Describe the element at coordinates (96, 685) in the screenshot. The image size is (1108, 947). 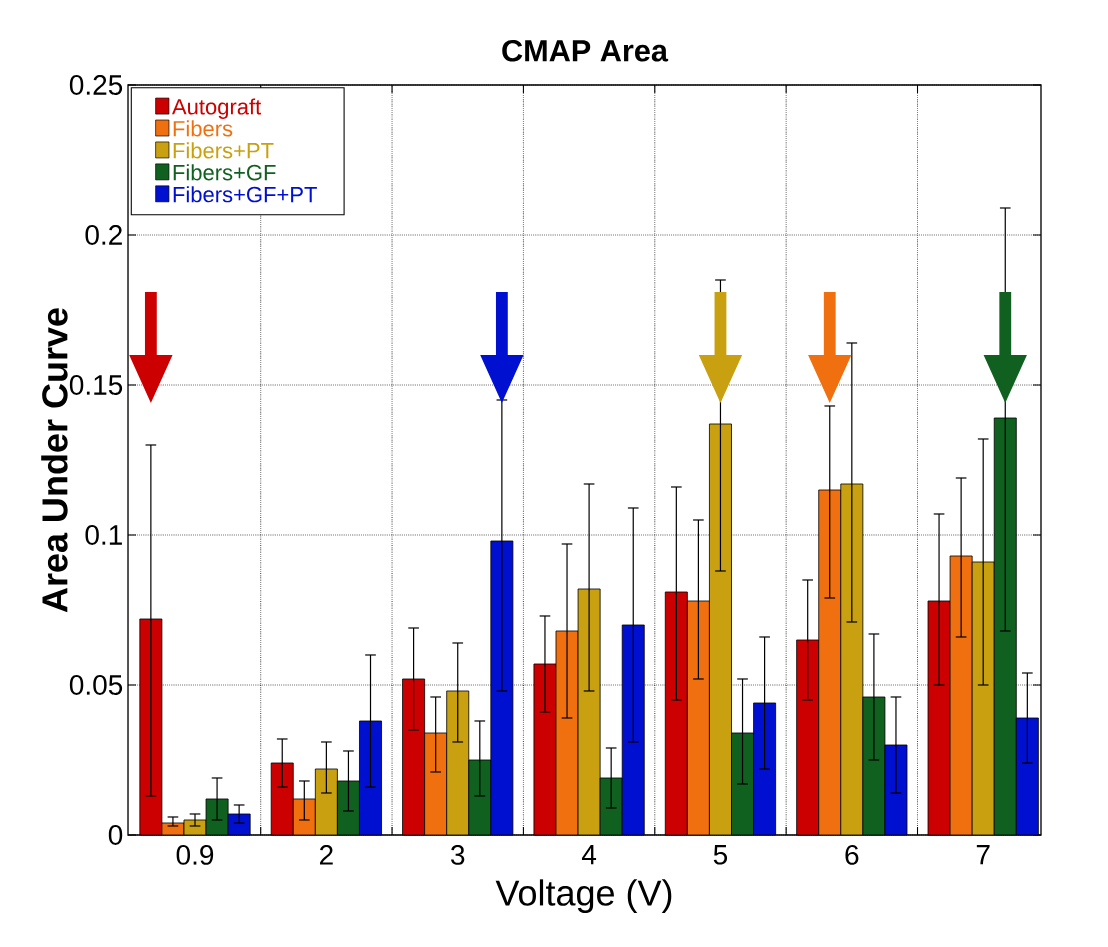
I see `y-tick-label: 0.05` at that location.